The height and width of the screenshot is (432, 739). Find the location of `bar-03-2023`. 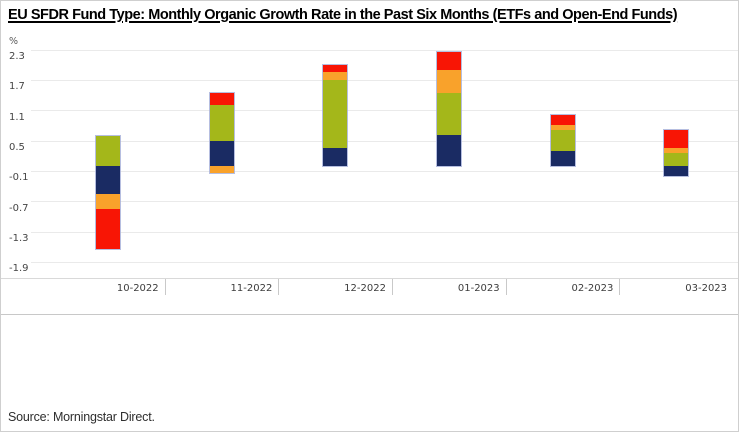

bar-03-2023 is located at coordinates (676, 153).